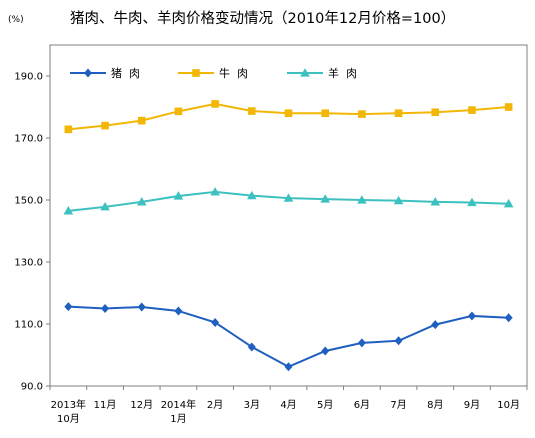  What do you see at coordinates (16, 20) in the screenshot?
I see `unit-label: (%)` at bounding box center [16, 20].